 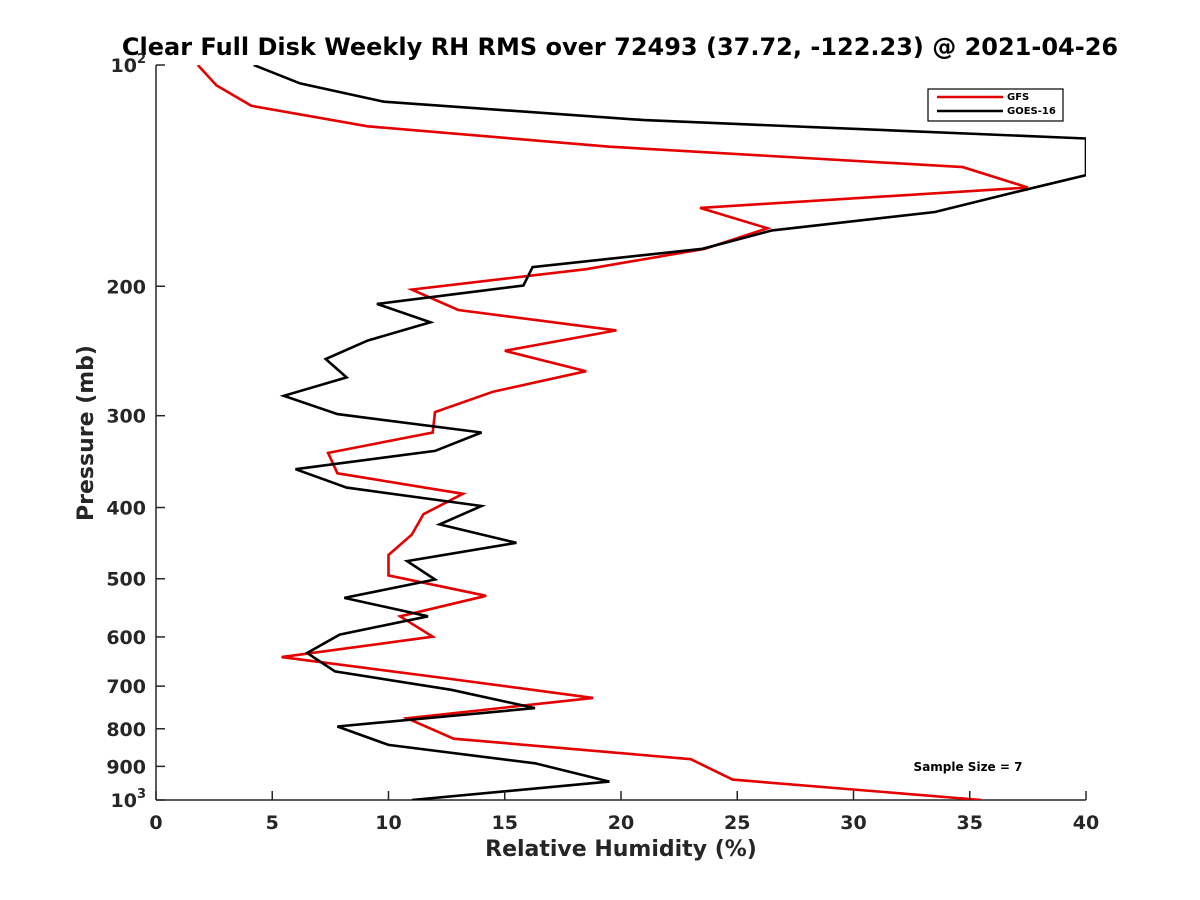 What do you see at coordinates (129, 64) in the screenshot?
I see `y-tick-label: 10²` at bounding box center [129, 64].